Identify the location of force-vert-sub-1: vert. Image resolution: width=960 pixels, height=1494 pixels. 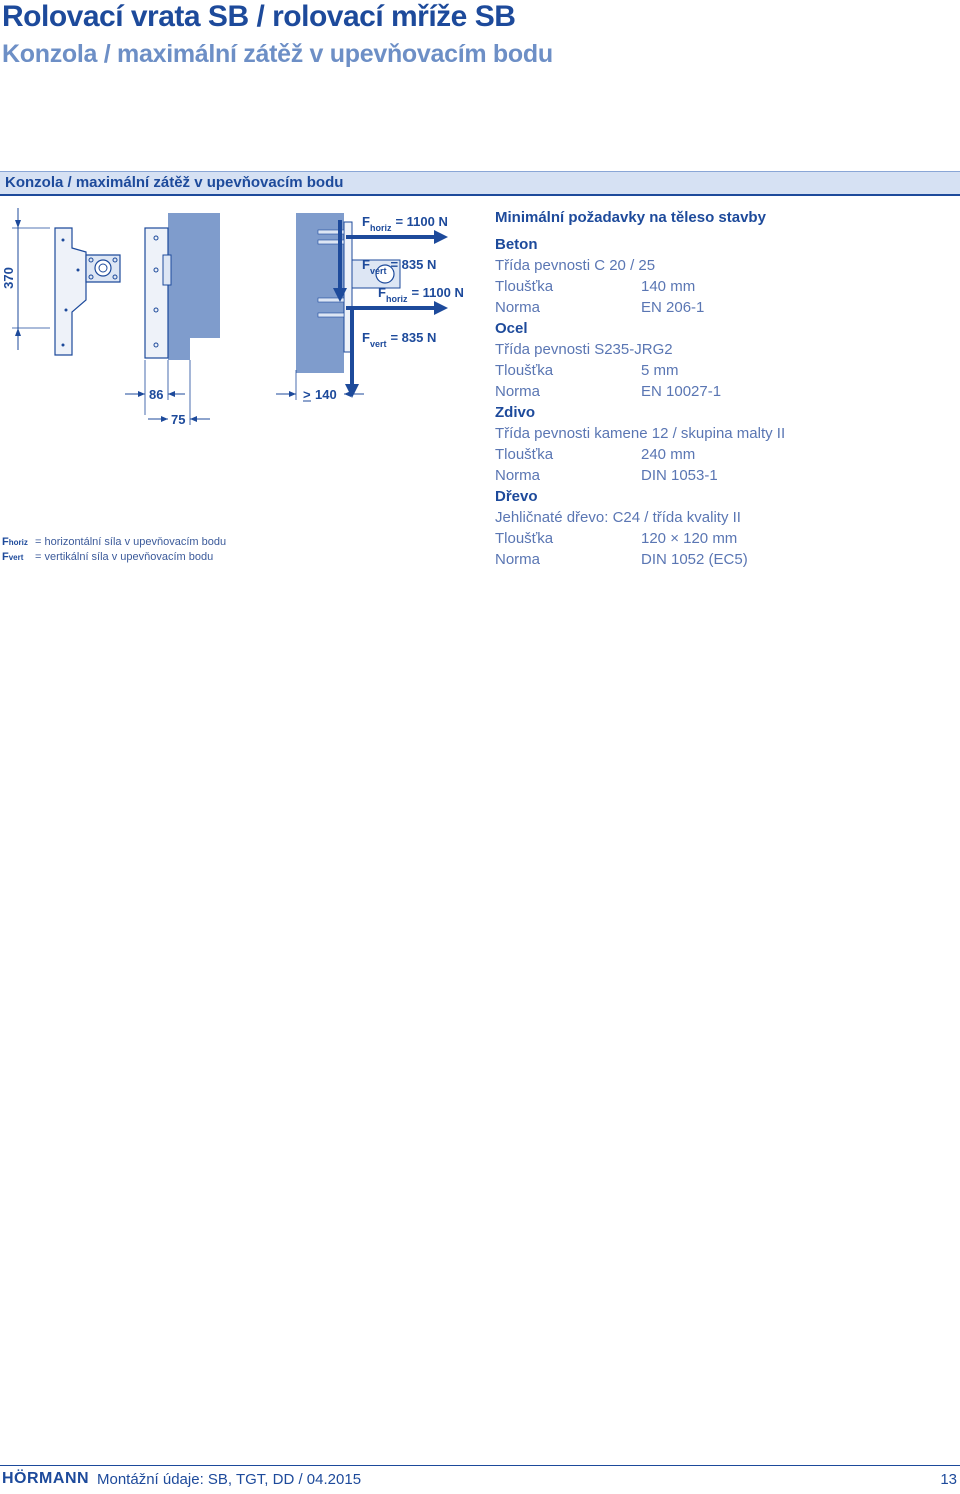
(378, 271).